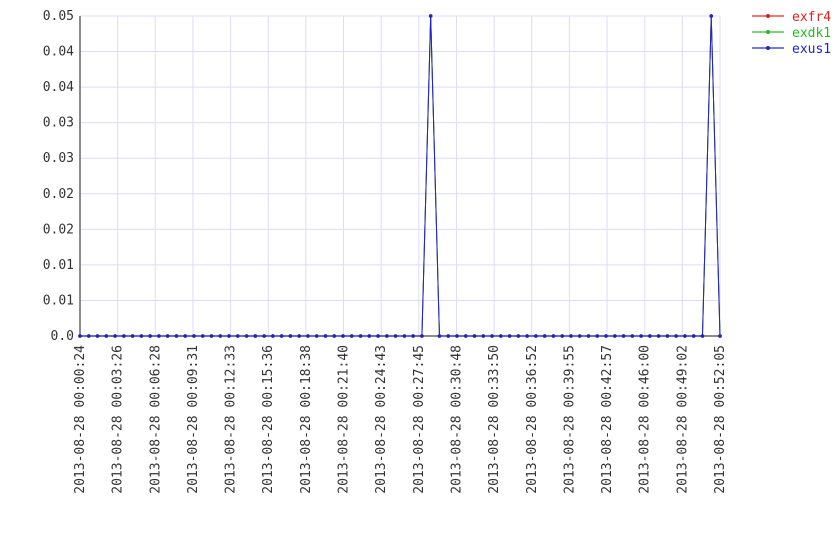 The width and height of the screenshot is (840, 560). I want to click on x-tick-label: 2013-08-28 00:09:31, so click(193, 419).